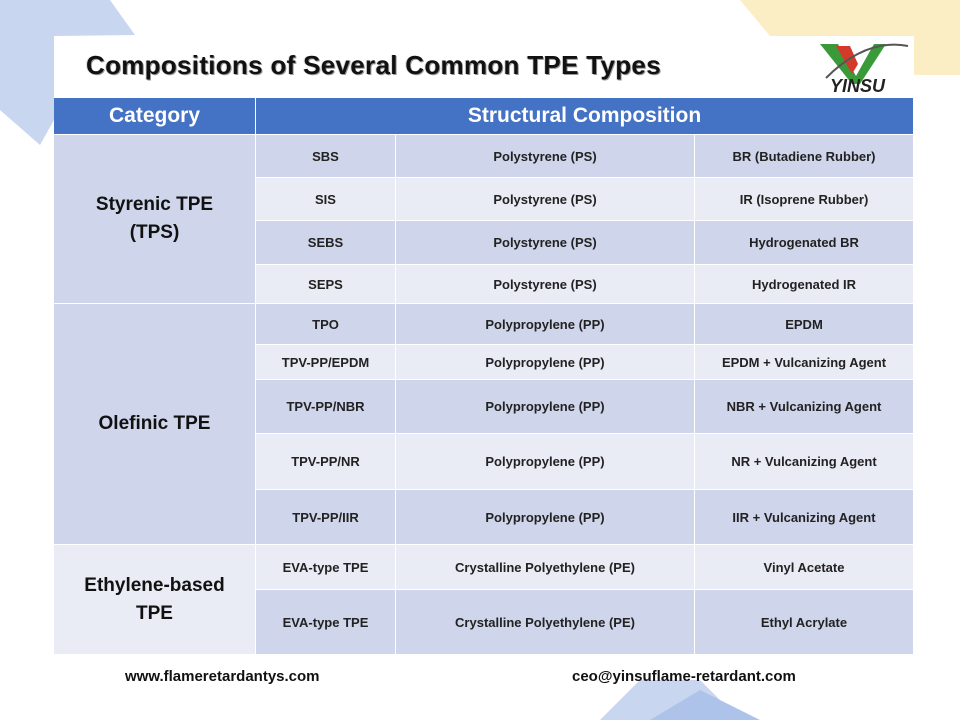  Describe the element at coordinates (326, 517) in the screenshot. I see `table-cell: TPV-PP/IIR` at that location.